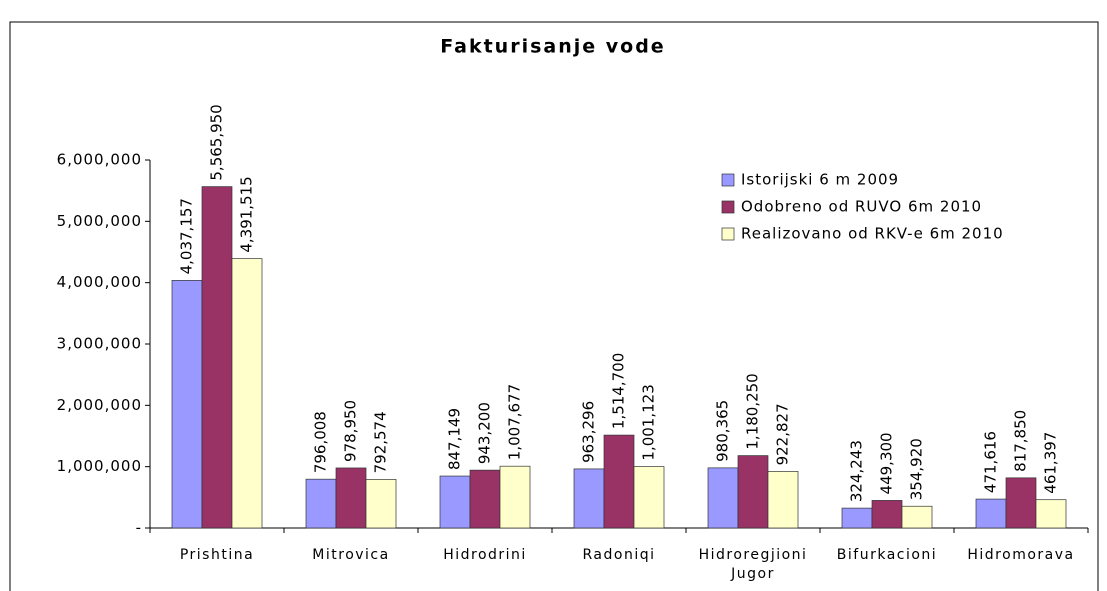  I want to click on y-tick-label: 3,000,000, so click(99, 344).